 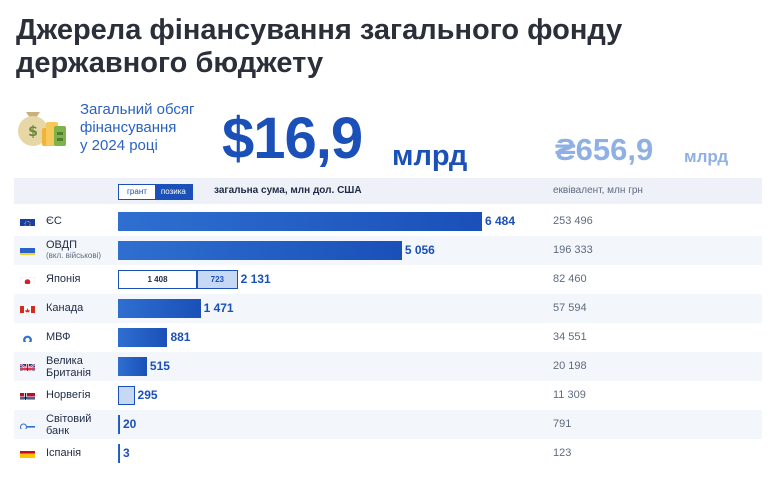 What do you see at coordinates (130, 424) in the screenshot?
I see `bar-value-label: 20` at bounding box center [130, 424].